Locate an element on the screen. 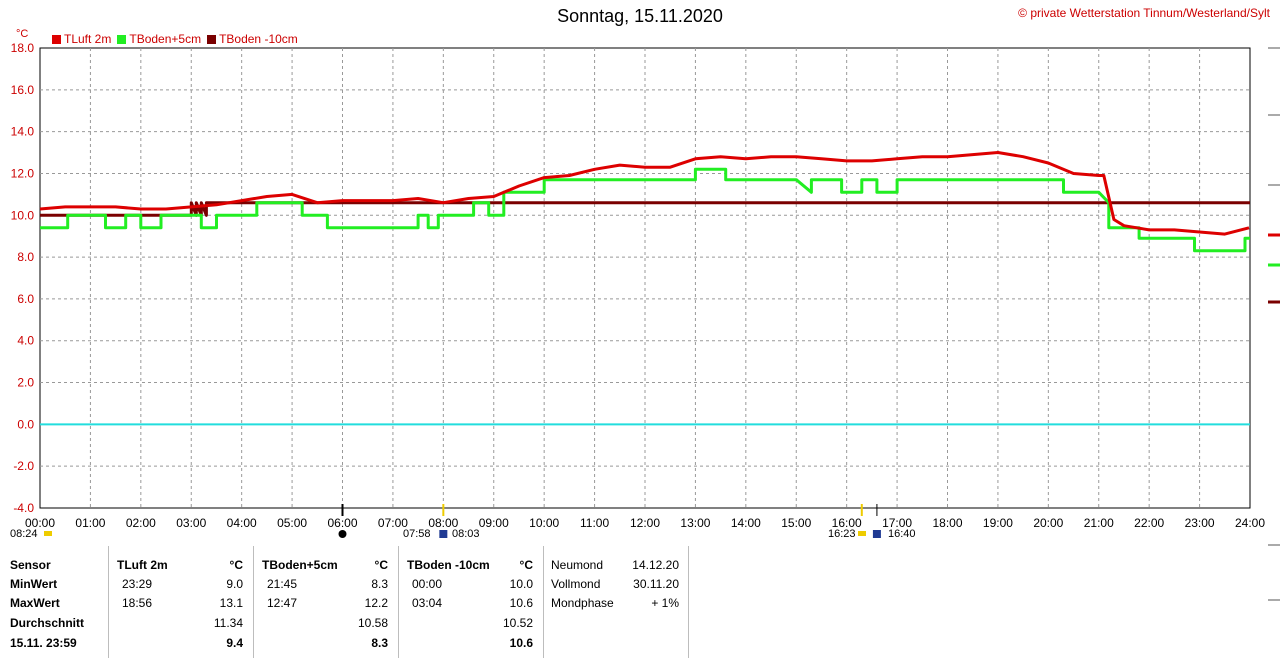 The width and height of the screenshot is (1280, 662). x-tick-label: 02:00 is located at coordinates (141, 523).